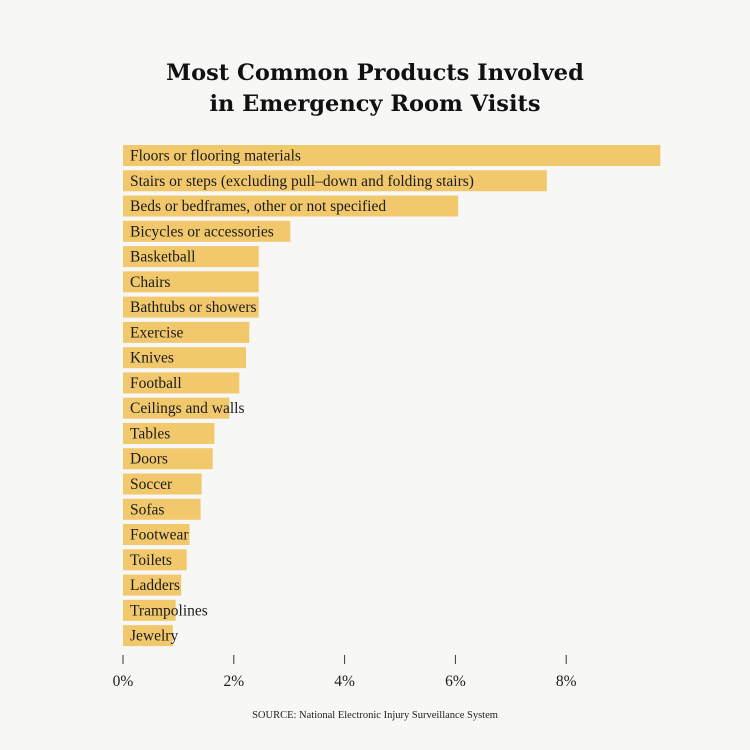 This screenshot has height=750, width=750. What do you see at coordinates (150, 282) in the screenshot?
I see `bar-label: Chairs` at bounding box center [150, 282].